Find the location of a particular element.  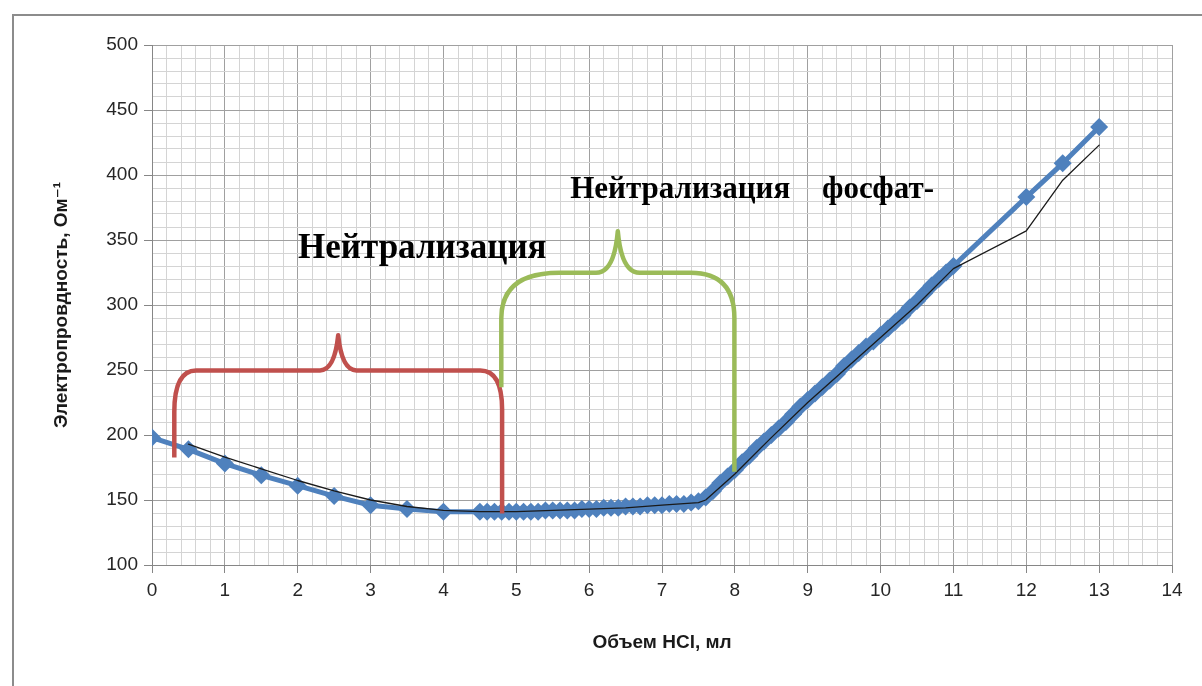

y-tick-label: 350 is located at coordinates (122, 239).